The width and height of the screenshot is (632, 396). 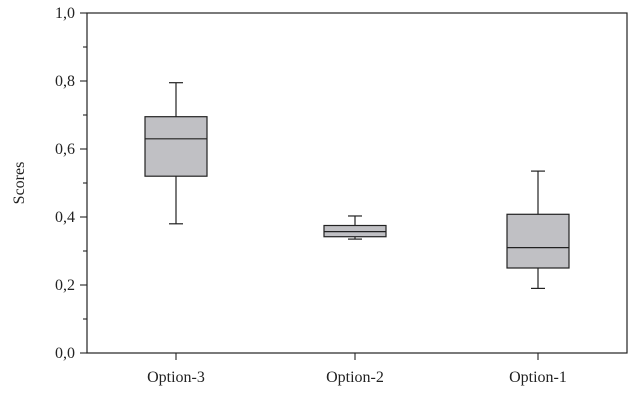 I want to click on y-tick-label: 0,8, so click(x=65, y=81).